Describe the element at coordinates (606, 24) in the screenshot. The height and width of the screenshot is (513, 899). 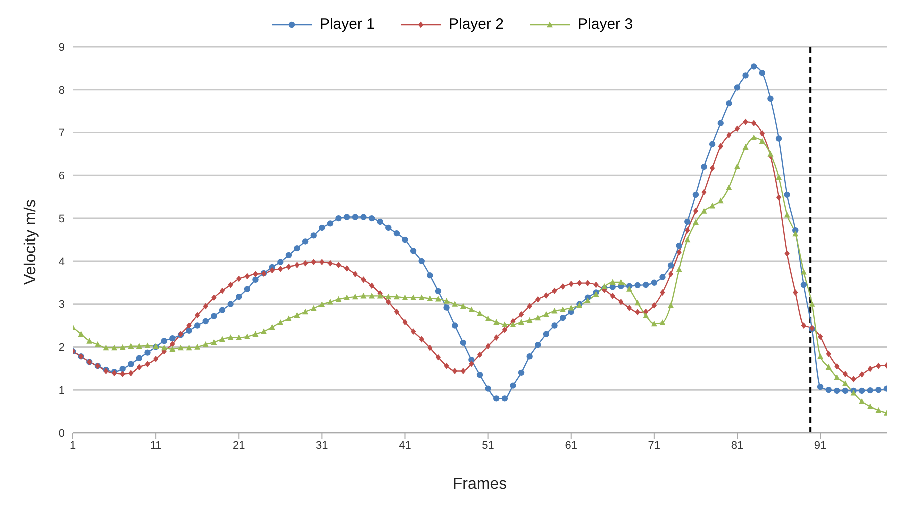
I see `legend-label: Player 3` at that location.